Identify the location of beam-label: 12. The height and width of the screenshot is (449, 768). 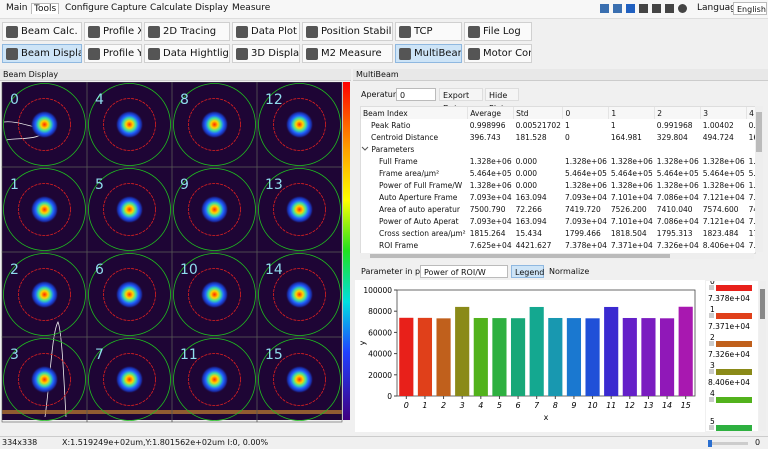
(274, 100).